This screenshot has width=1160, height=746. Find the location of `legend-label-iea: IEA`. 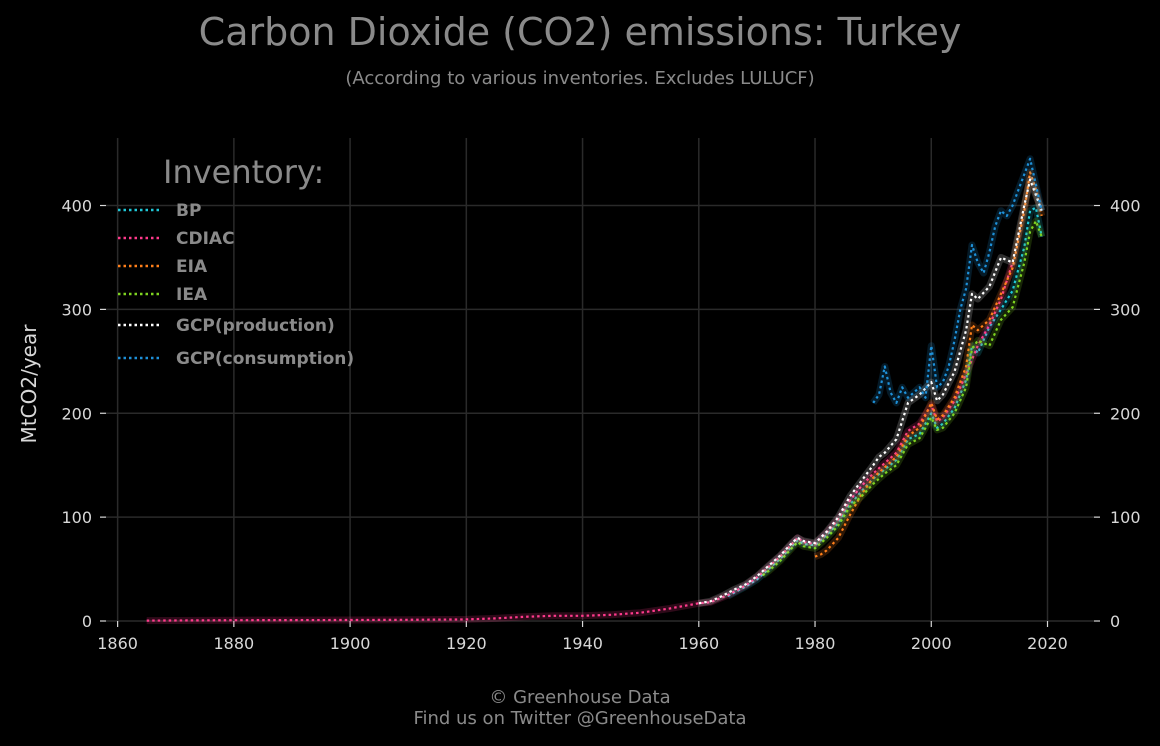

legend-label-iea: IEA is located at coordinates (192, 295).